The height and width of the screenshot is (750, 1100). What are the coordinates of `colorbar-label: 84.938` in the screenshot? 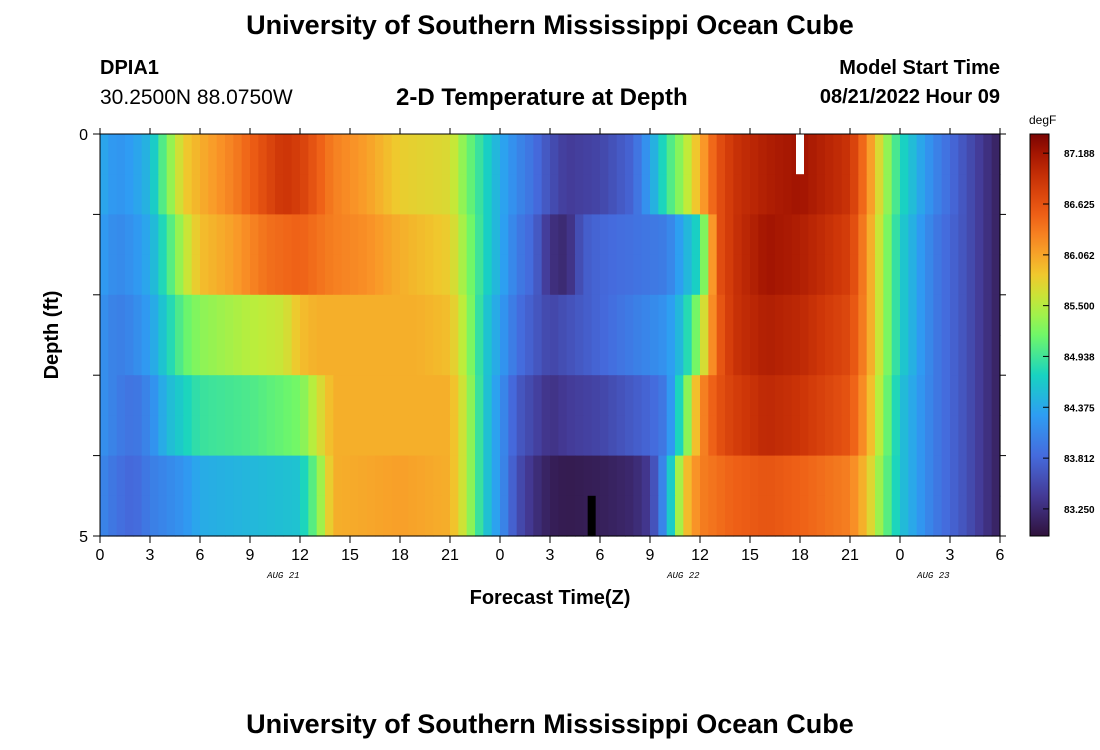 It's located at (1079, 357).